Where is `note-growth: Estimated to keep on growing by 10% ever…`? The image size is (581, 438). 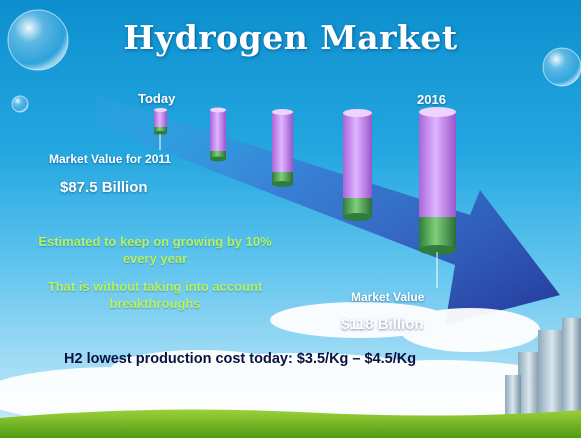 note-growth: Estimated to keep on growing by 10% ever… is located at coordinates (155, 250).